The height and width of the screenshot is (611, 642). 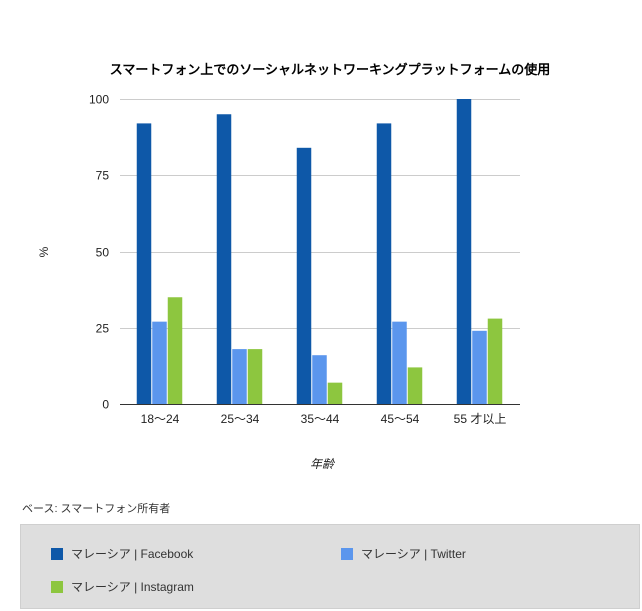 What do you see at coordinates (323, 464) in the screenshot?
I see `x-axis-label: 年齢` at bounding box center [323, 464].